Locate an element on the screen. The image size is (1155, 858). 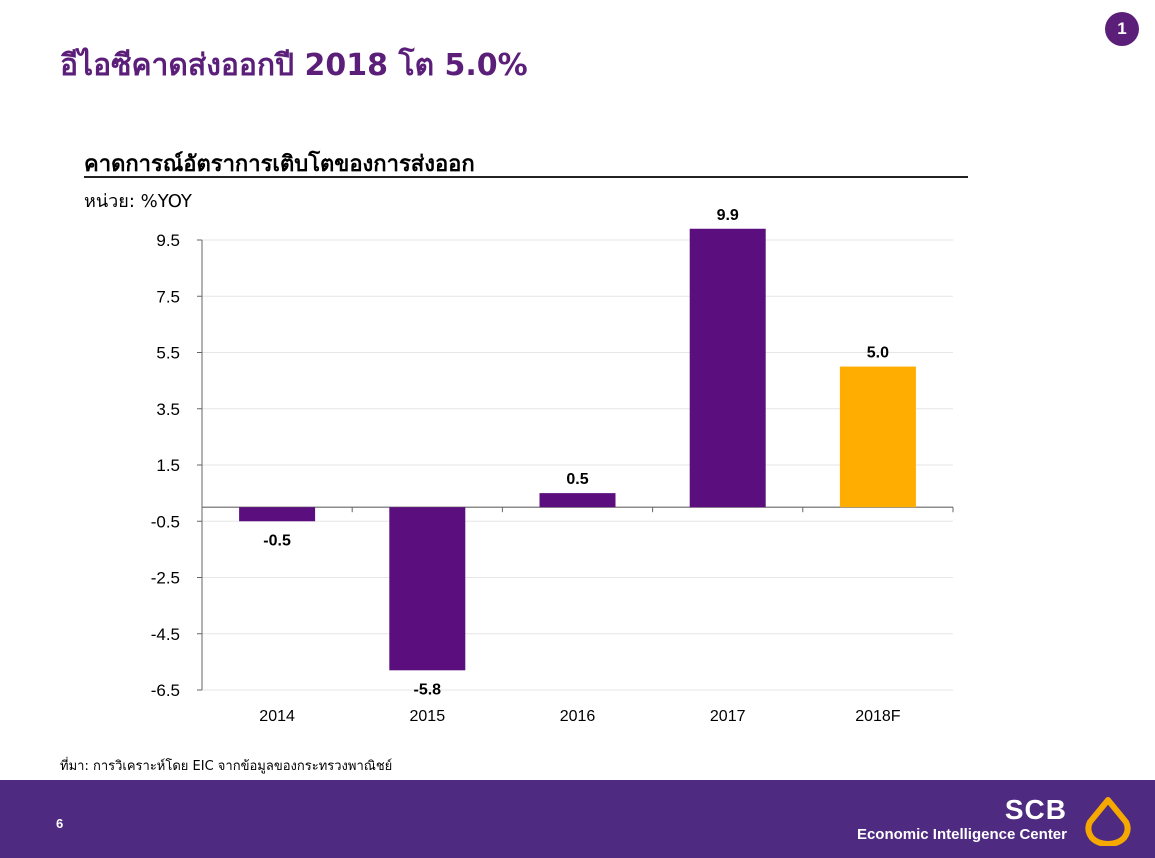
y-tick-label: 3.5 is located at coordinates (168, 409).